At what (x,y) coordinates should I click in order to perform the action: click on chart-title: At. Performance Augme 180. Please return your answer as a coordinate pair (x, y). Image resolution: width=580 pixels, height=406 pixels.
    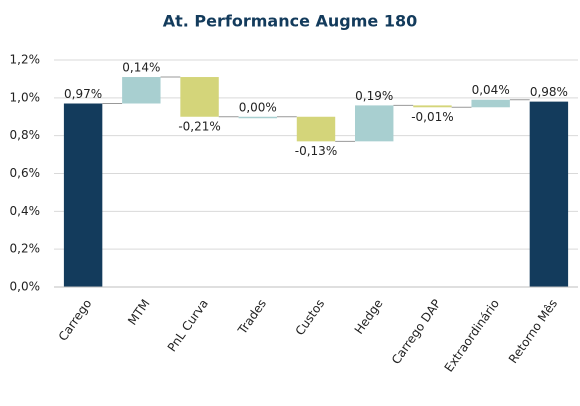
    Looking at the image, I should click on (290, 21).